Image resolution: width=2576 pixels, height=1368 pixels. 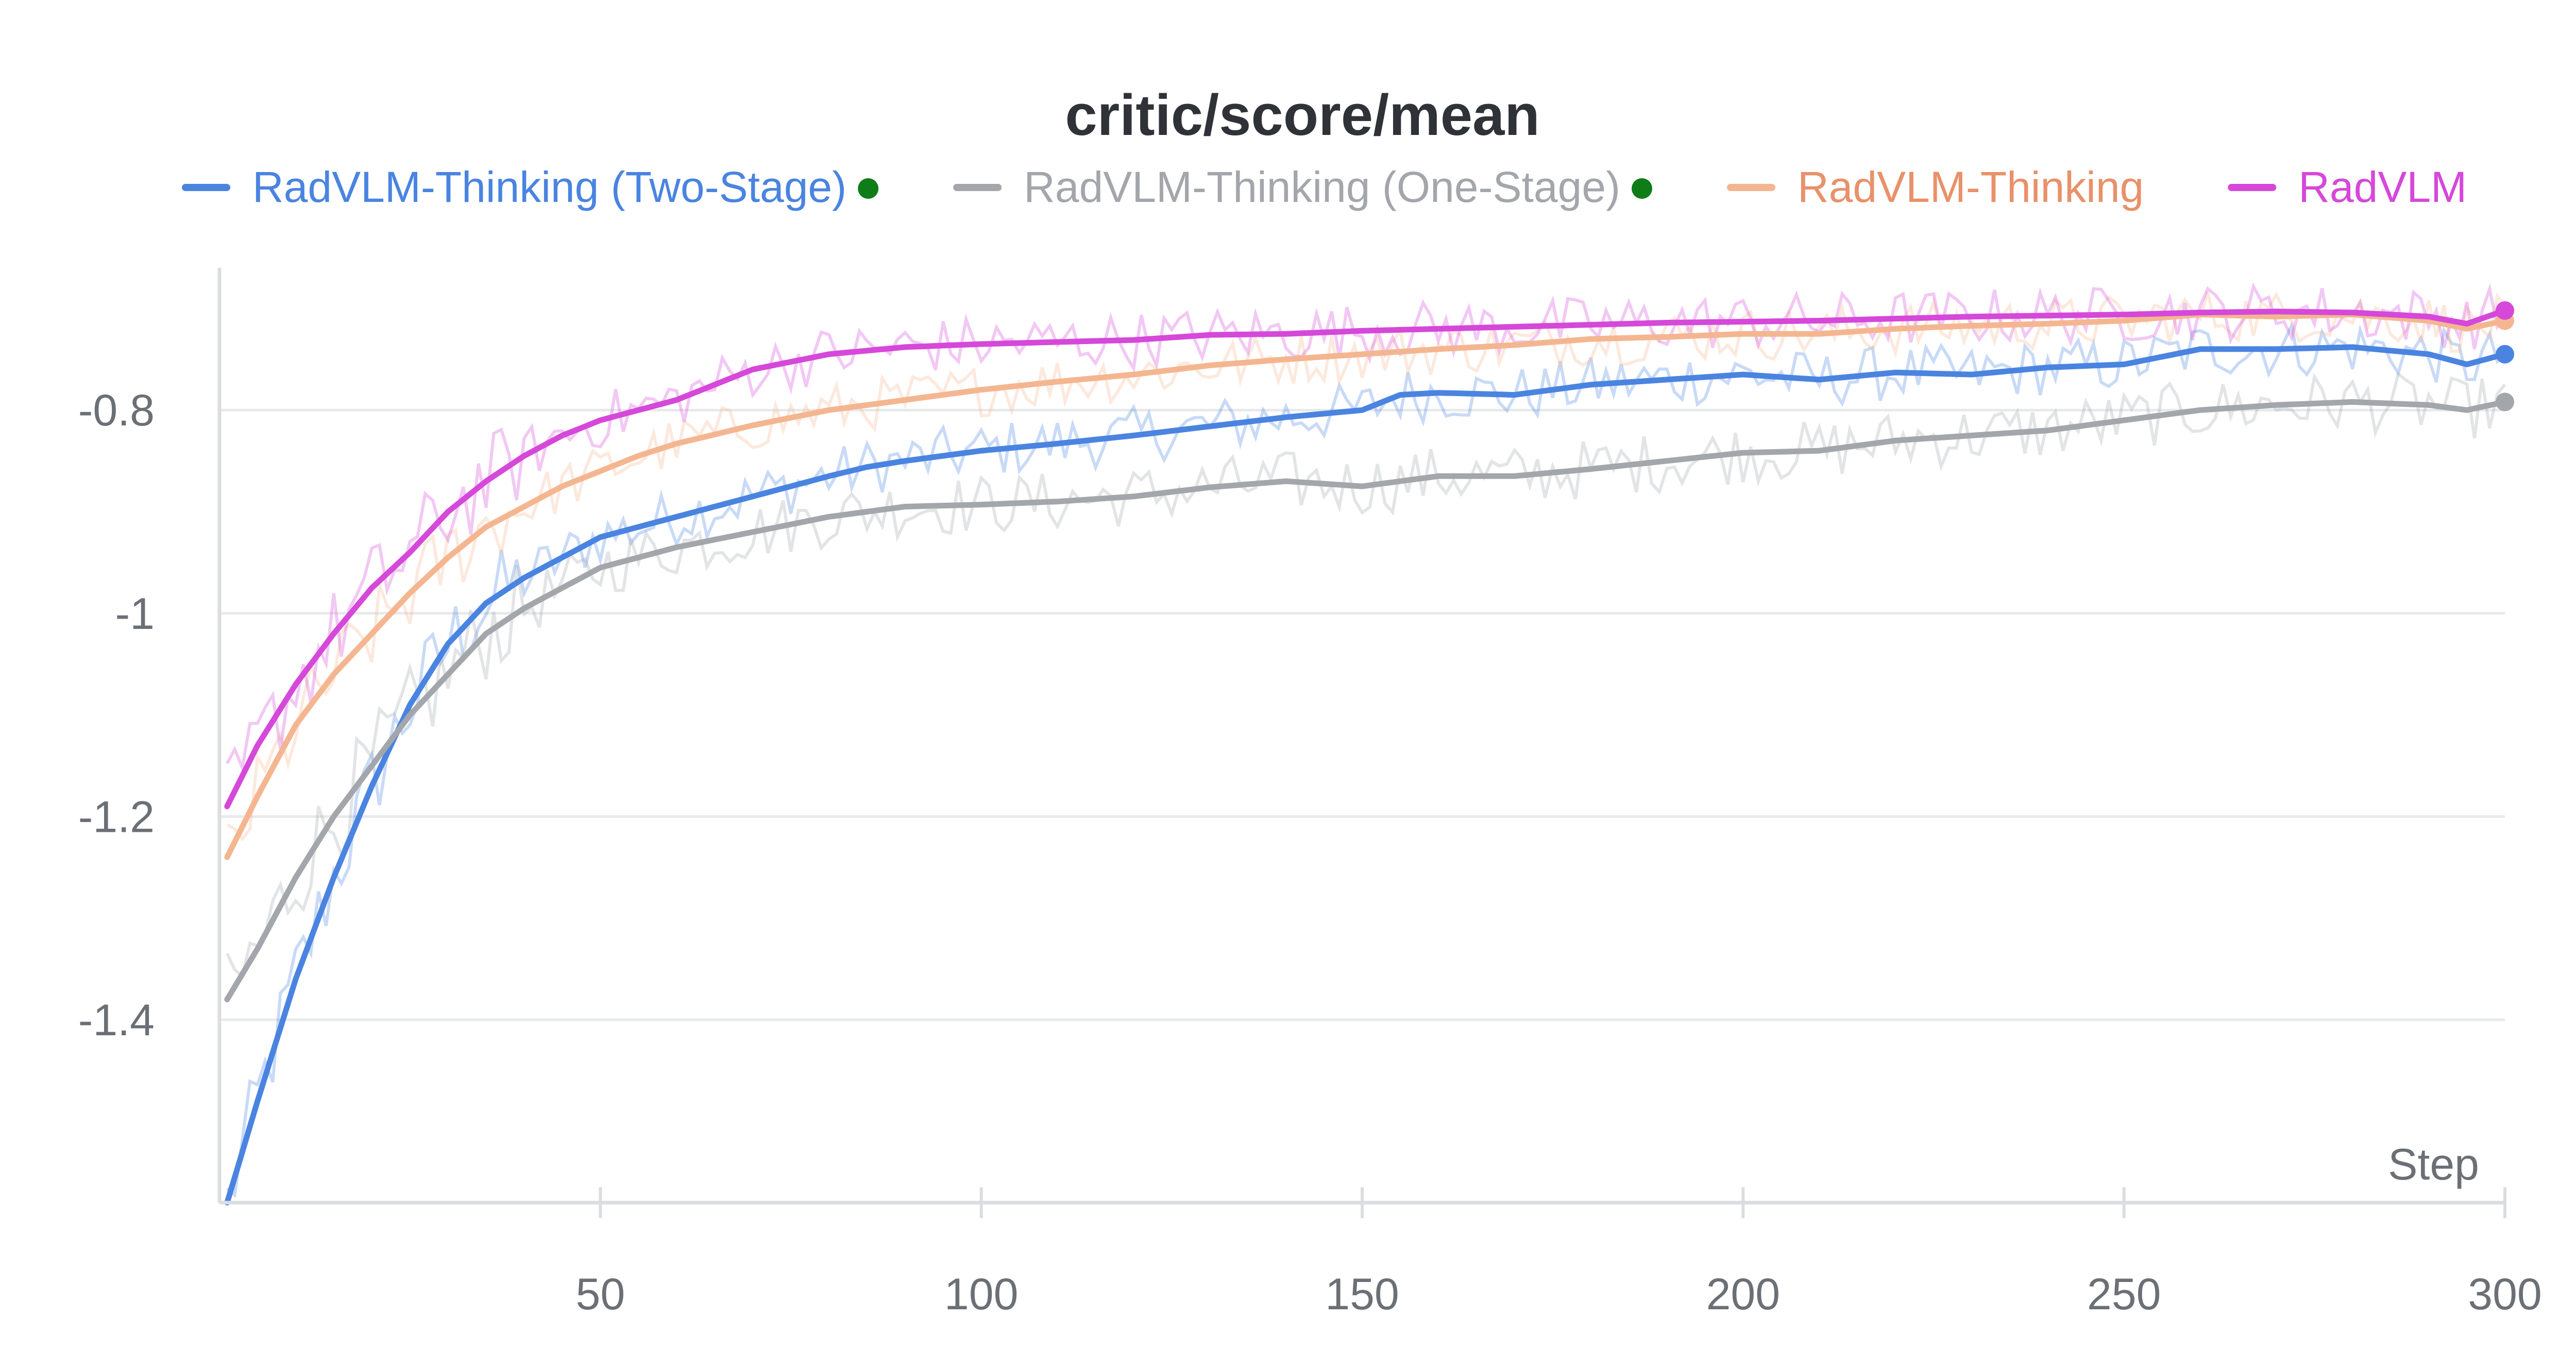 I want to click on y-tick-label: -1, so click(x=135, y=614).